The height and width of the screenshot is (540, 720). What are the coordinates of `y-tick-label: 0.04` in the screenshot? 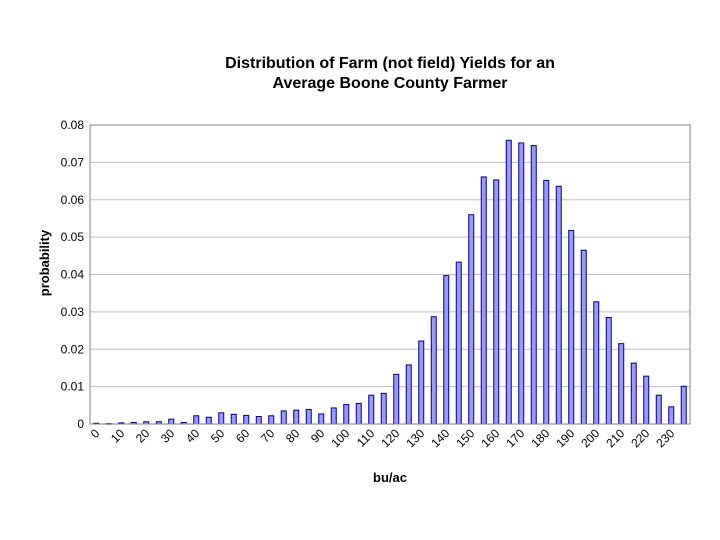 It's located at (73, 275).